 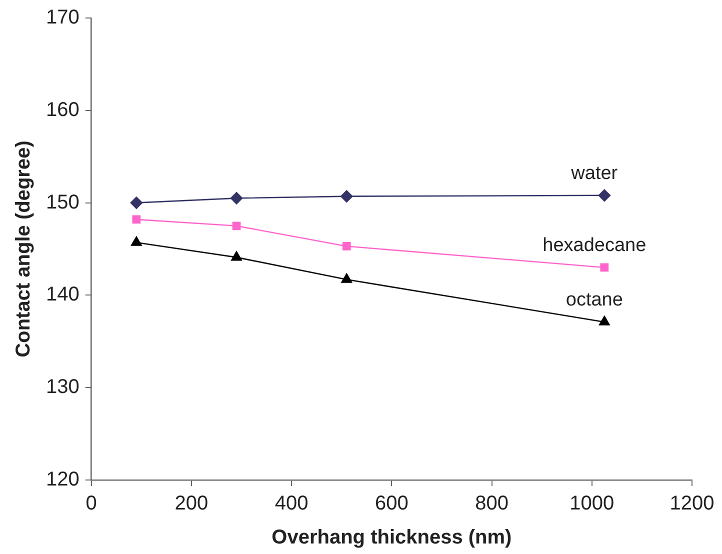 What do you see at coordinates (692, 503) in the screenshot?
I see `x-tick-label: 1200` at bounding box center [692, 503].